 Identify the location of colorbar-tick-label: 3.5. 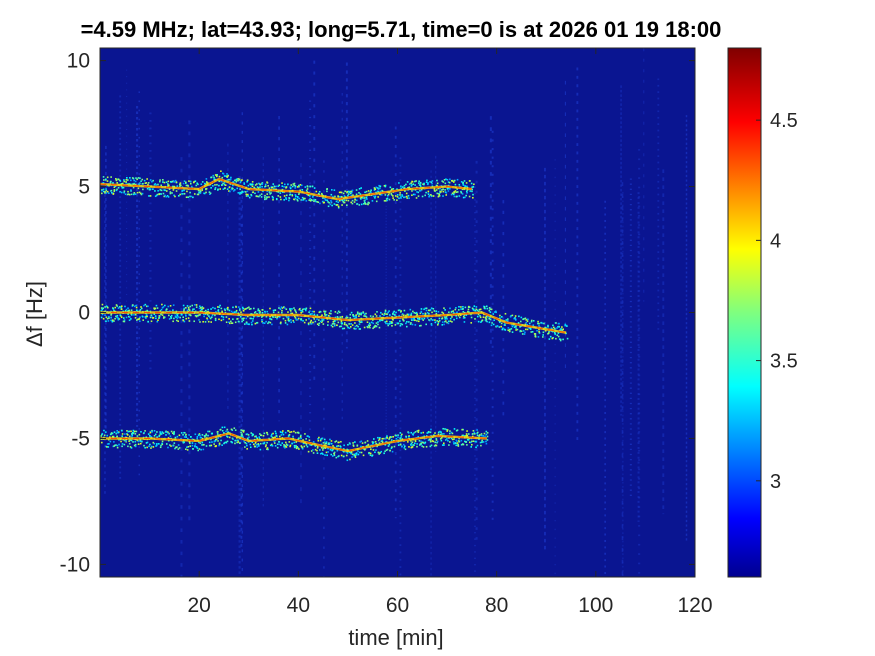
(784, 362).